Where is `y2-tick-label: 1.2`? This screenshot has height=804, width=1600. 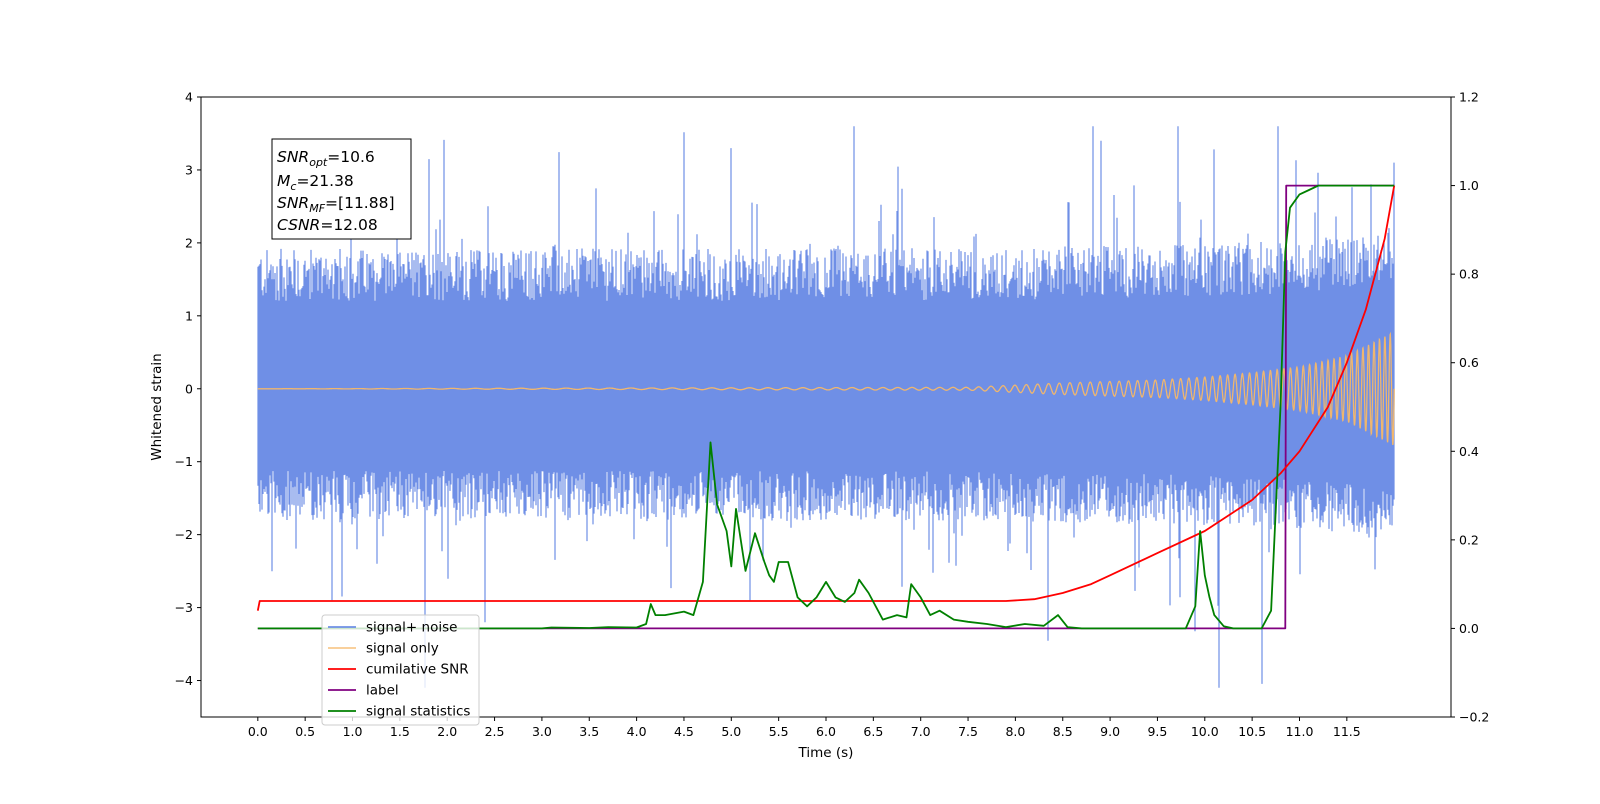
y2-tick-label: 1.2 is located at coordinates (1469, 97).